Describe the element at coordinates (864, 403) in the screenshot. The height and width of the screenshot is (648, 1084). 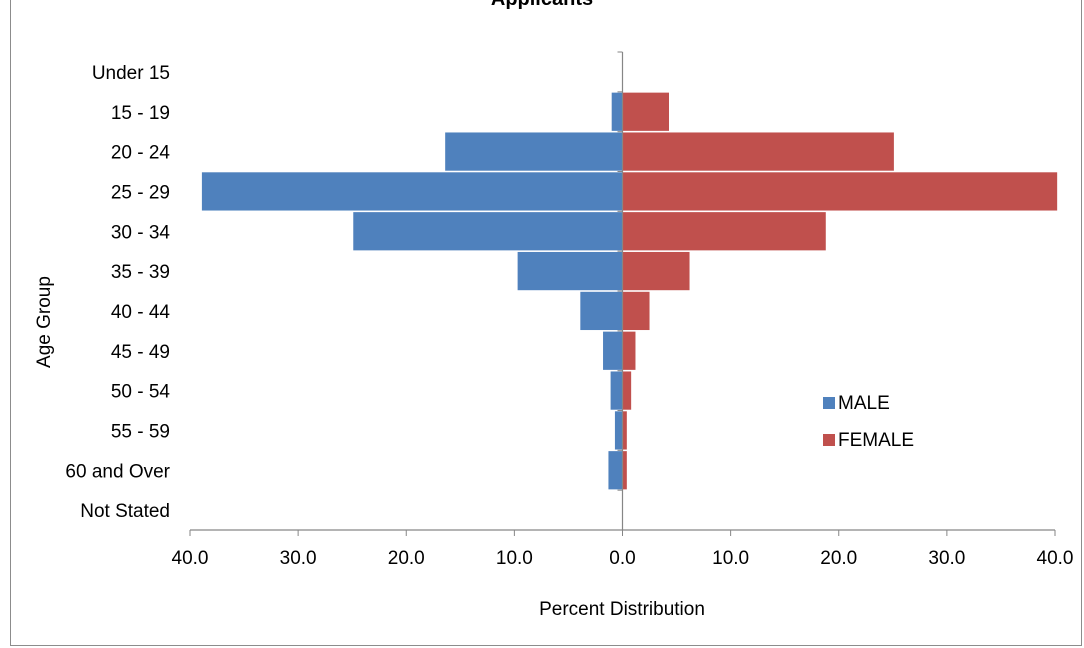
I see `legend-label-male: MALE` at that location.